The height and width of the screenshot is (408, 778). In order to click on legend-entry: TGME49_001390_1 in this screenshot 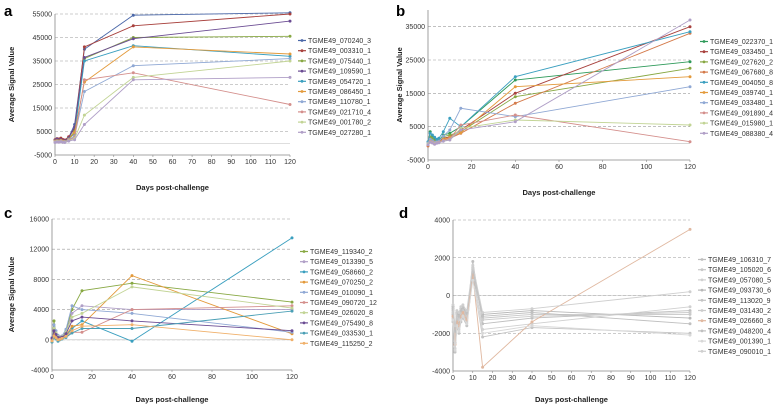, I will do `click(734, 342)`.